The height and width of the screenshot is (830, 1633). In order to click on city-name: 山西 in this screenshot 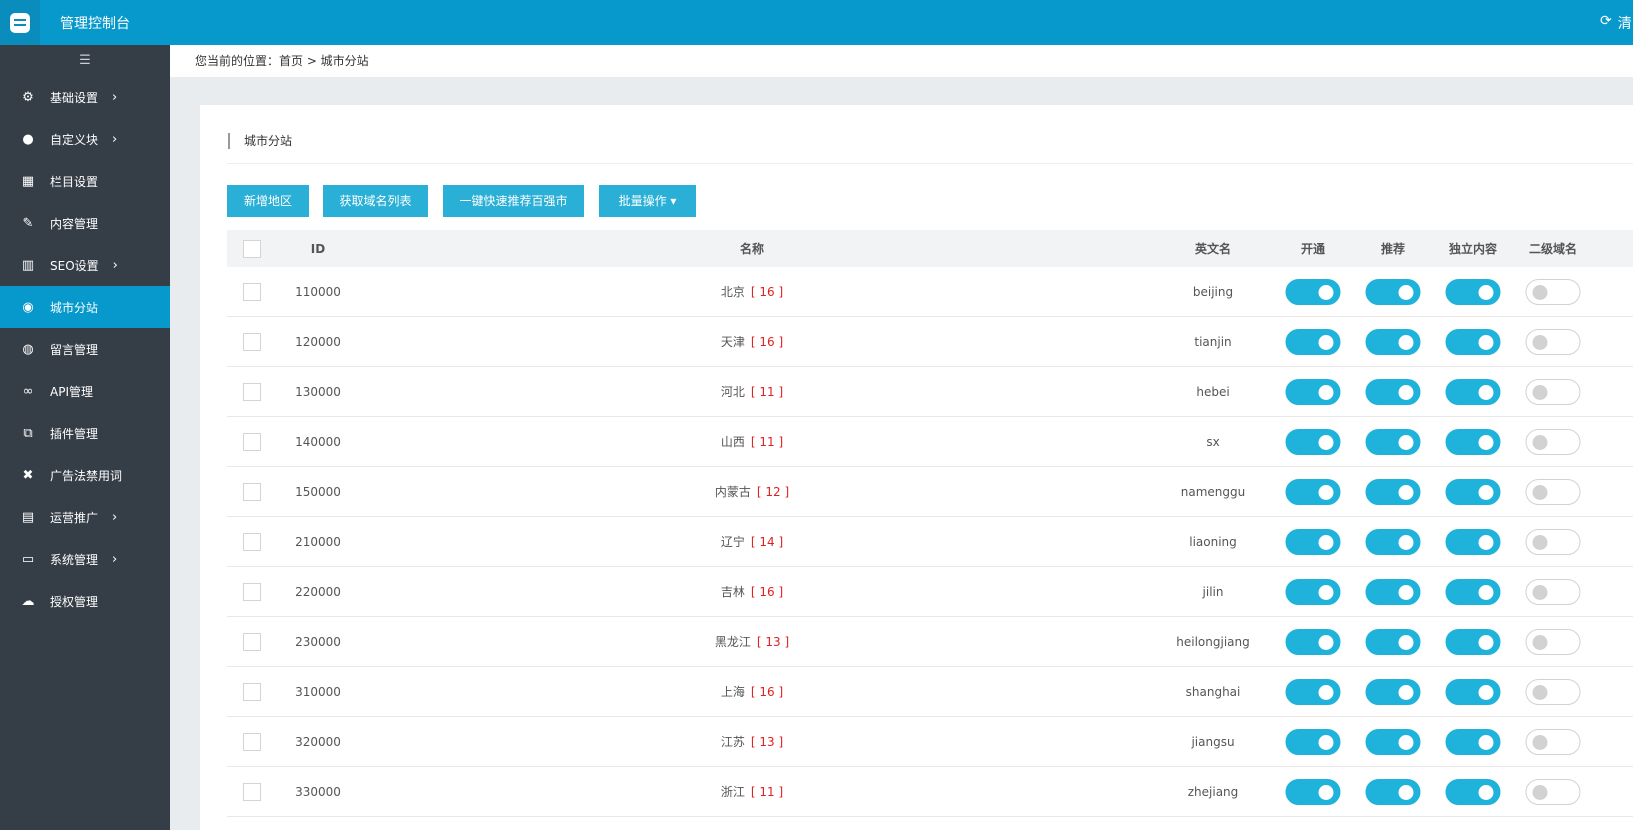, I will do `click(732, 442)`.